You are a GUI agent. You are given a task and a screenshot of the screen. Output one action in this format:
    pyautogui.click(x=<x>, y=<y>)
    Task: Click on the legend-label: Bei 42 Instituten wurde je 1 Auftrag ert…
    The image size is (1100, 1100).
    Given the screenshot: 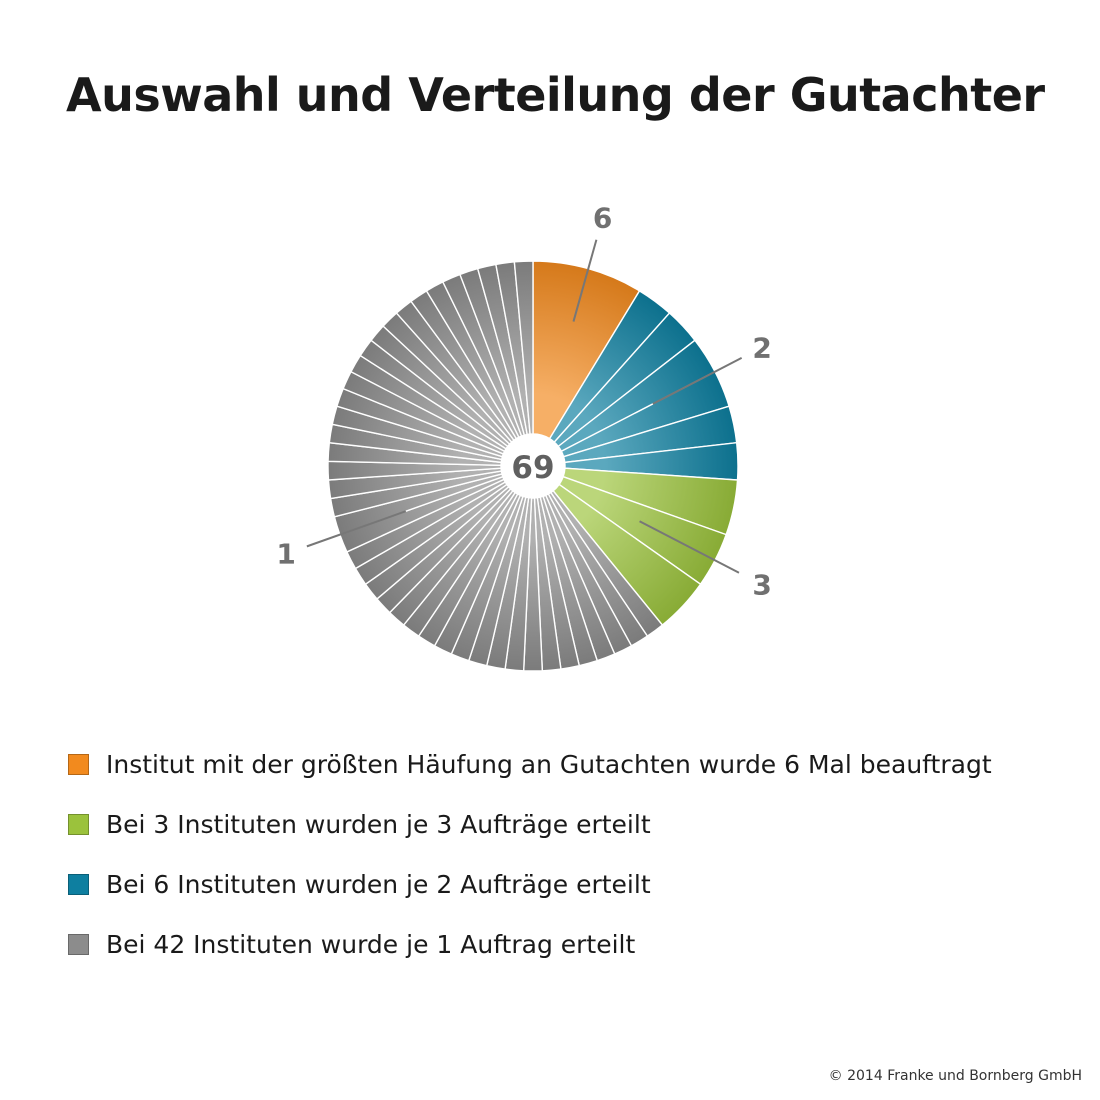 What is the action you would take?
    pyautogui.click(x=371, y=944)
    